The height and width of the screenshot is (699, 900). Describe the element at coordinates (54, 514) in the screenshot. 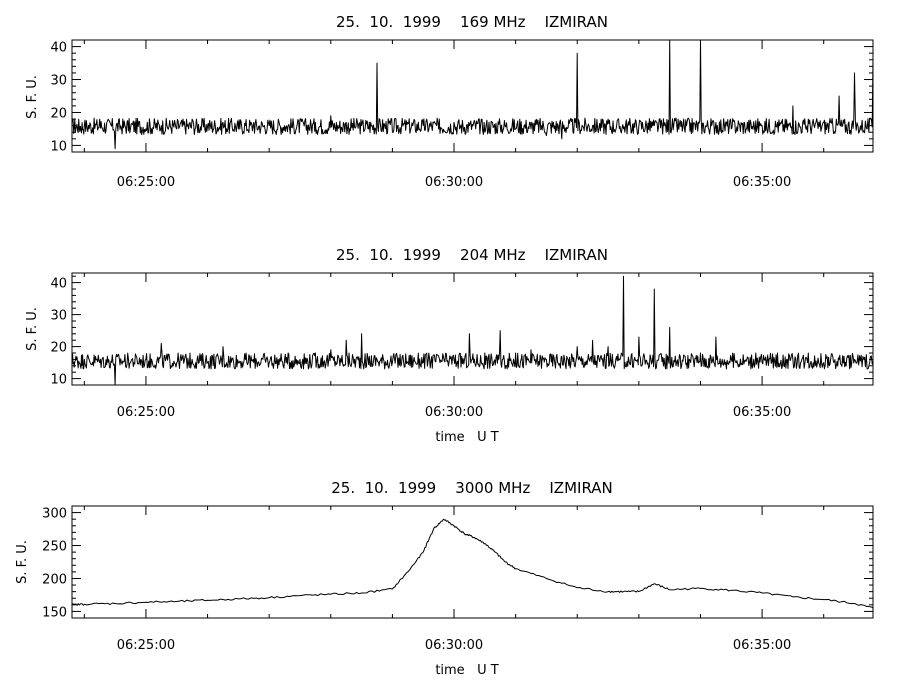

I see `y-tick-label: 300` at that location.